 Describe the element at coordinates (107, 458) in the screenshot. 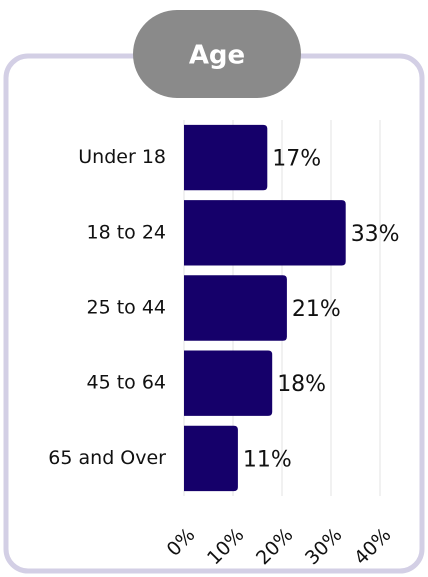

I see `y-tick-label: 65 and Over` at that location.